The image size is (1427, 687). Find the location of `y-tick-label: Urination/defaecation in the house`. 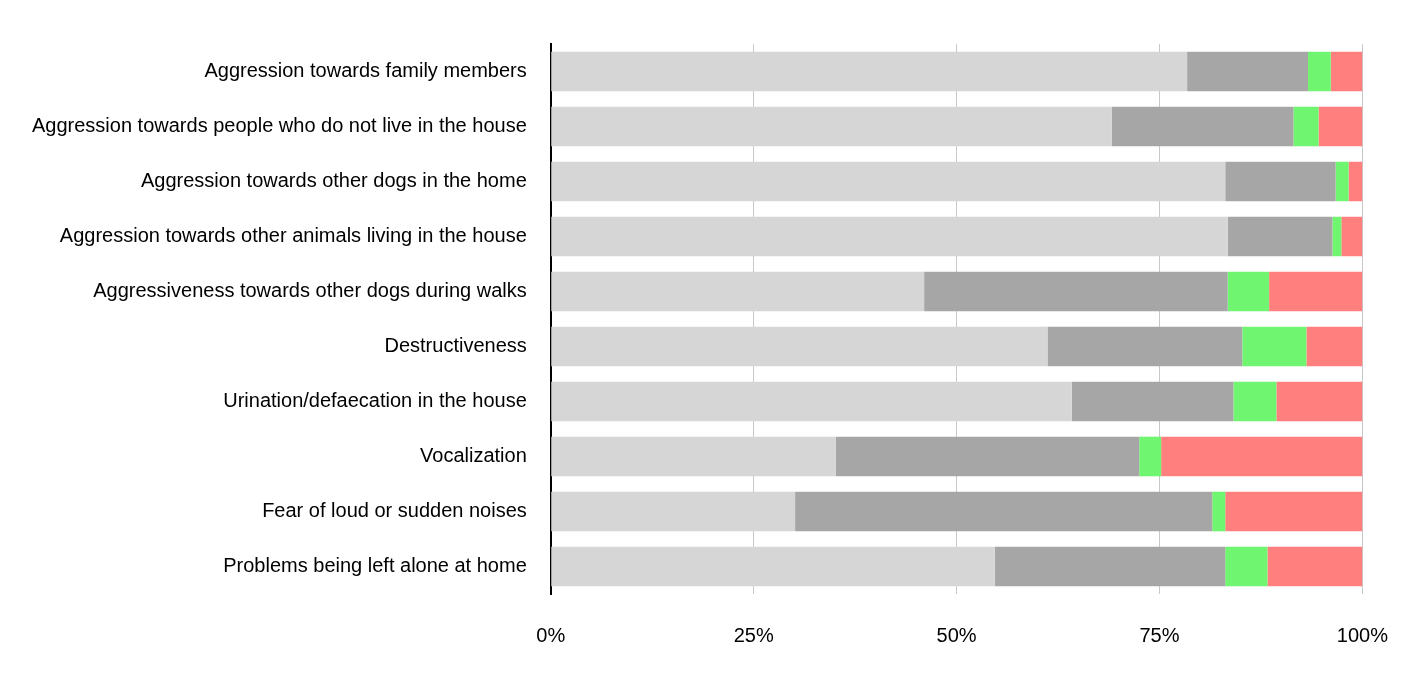

y-tick-label: Urination/defaecation in the house is located at coordinates (375, 400).